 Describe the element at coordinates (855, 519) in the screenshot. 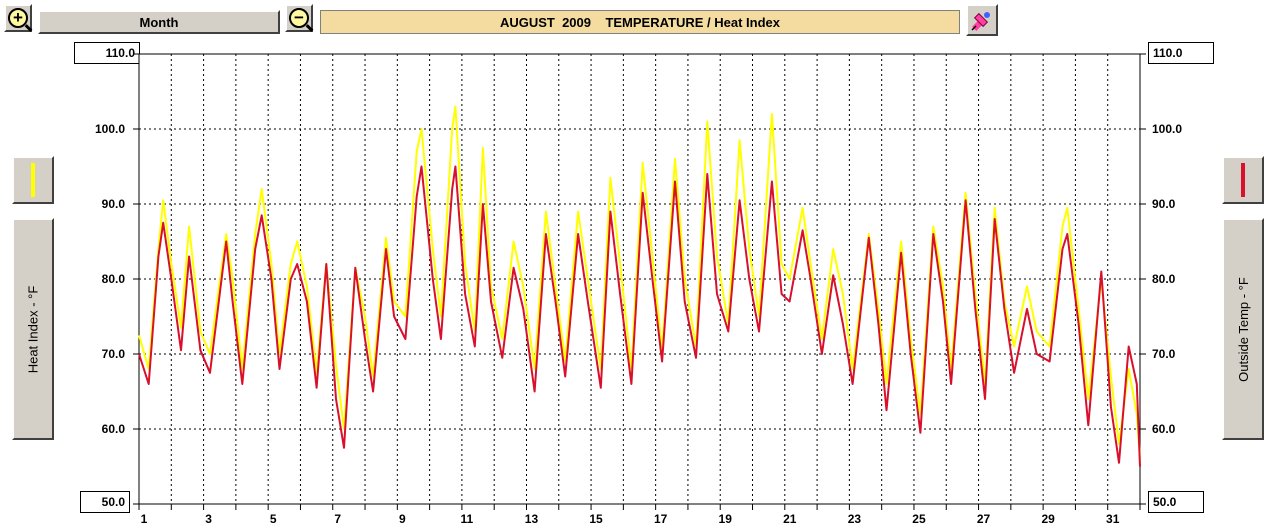

I see `x-tick-label: 23` at that location.